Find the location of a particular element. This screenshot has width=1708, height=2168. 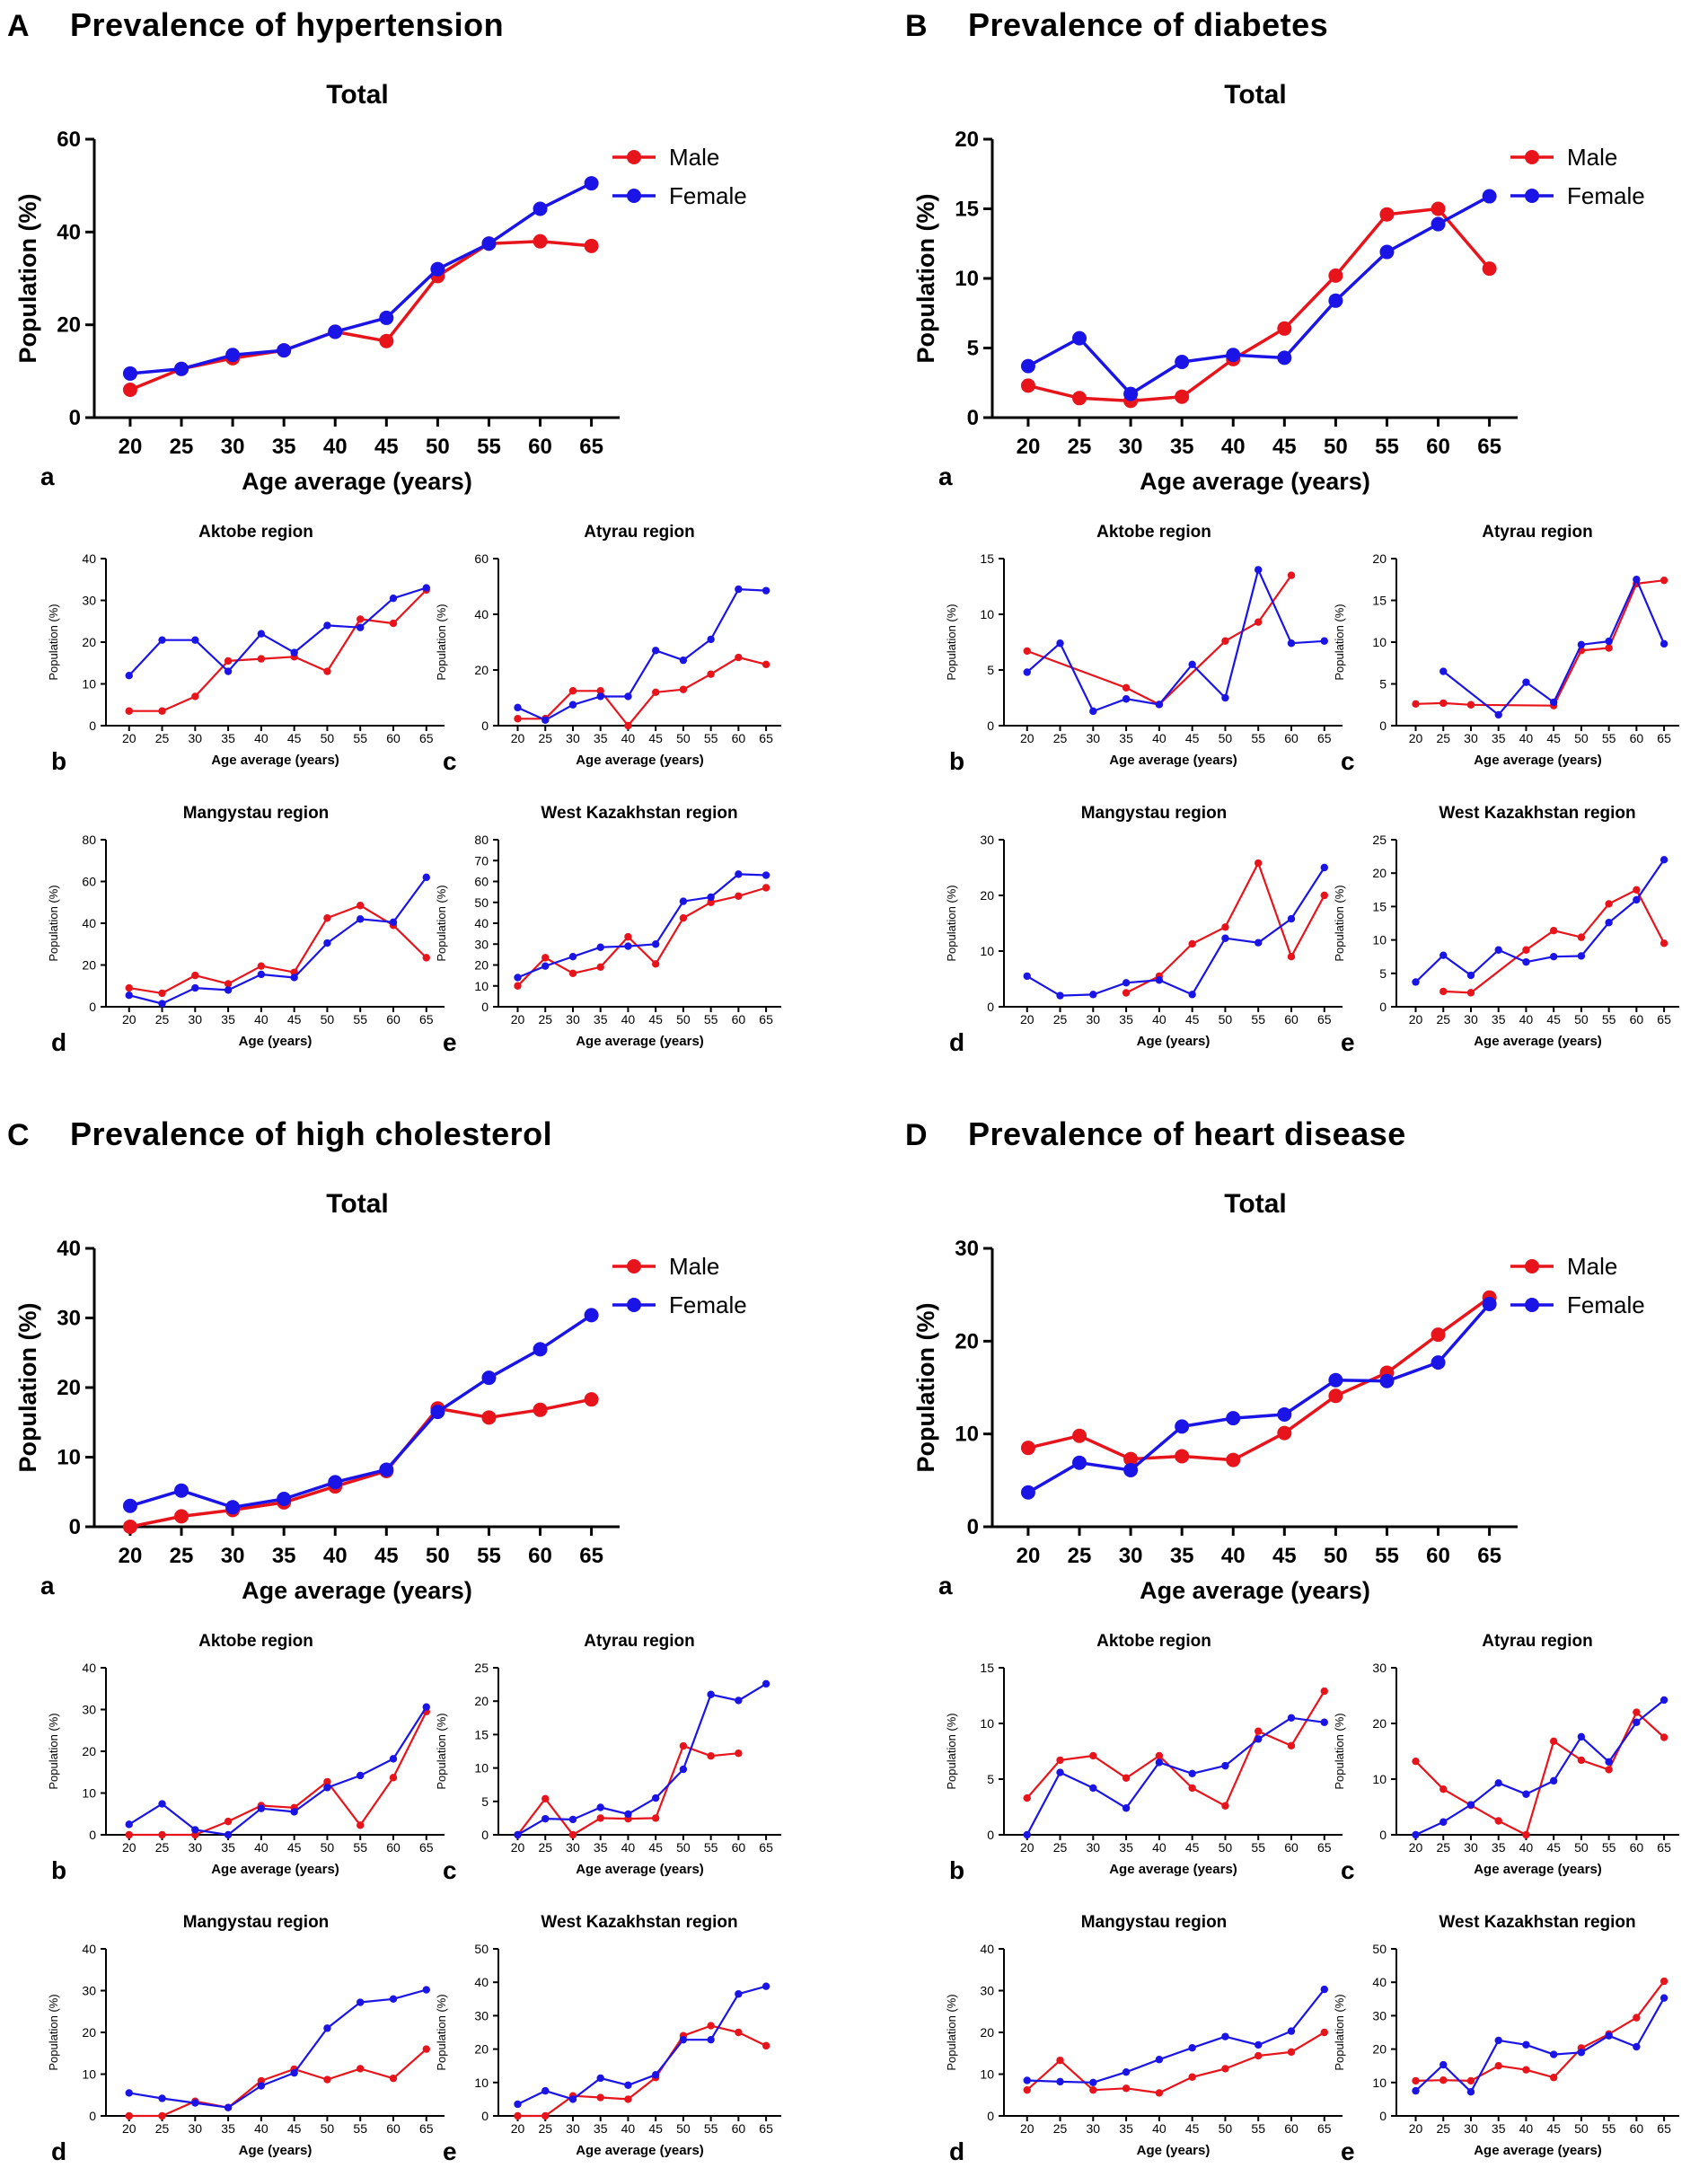

chart-d-a-ylabel: Population (%) is located at coordinates (926, 1388).